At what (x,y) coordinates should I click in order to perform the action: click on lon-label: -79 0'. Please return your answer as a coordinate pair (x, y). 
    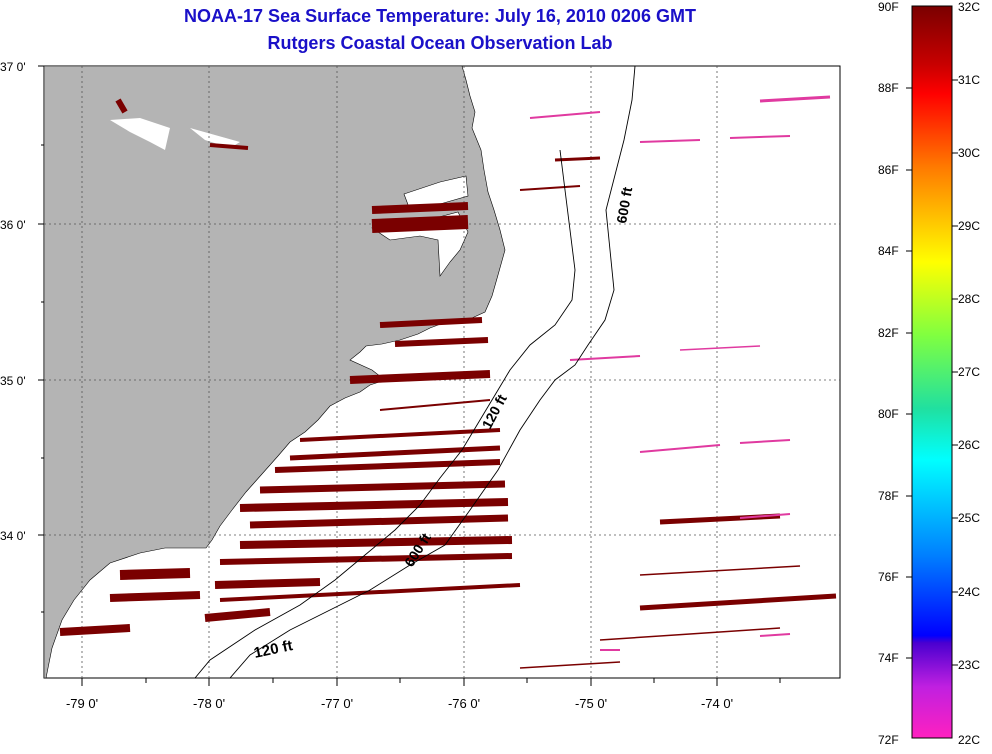
    Looking at the image, I should click on (82, 703).